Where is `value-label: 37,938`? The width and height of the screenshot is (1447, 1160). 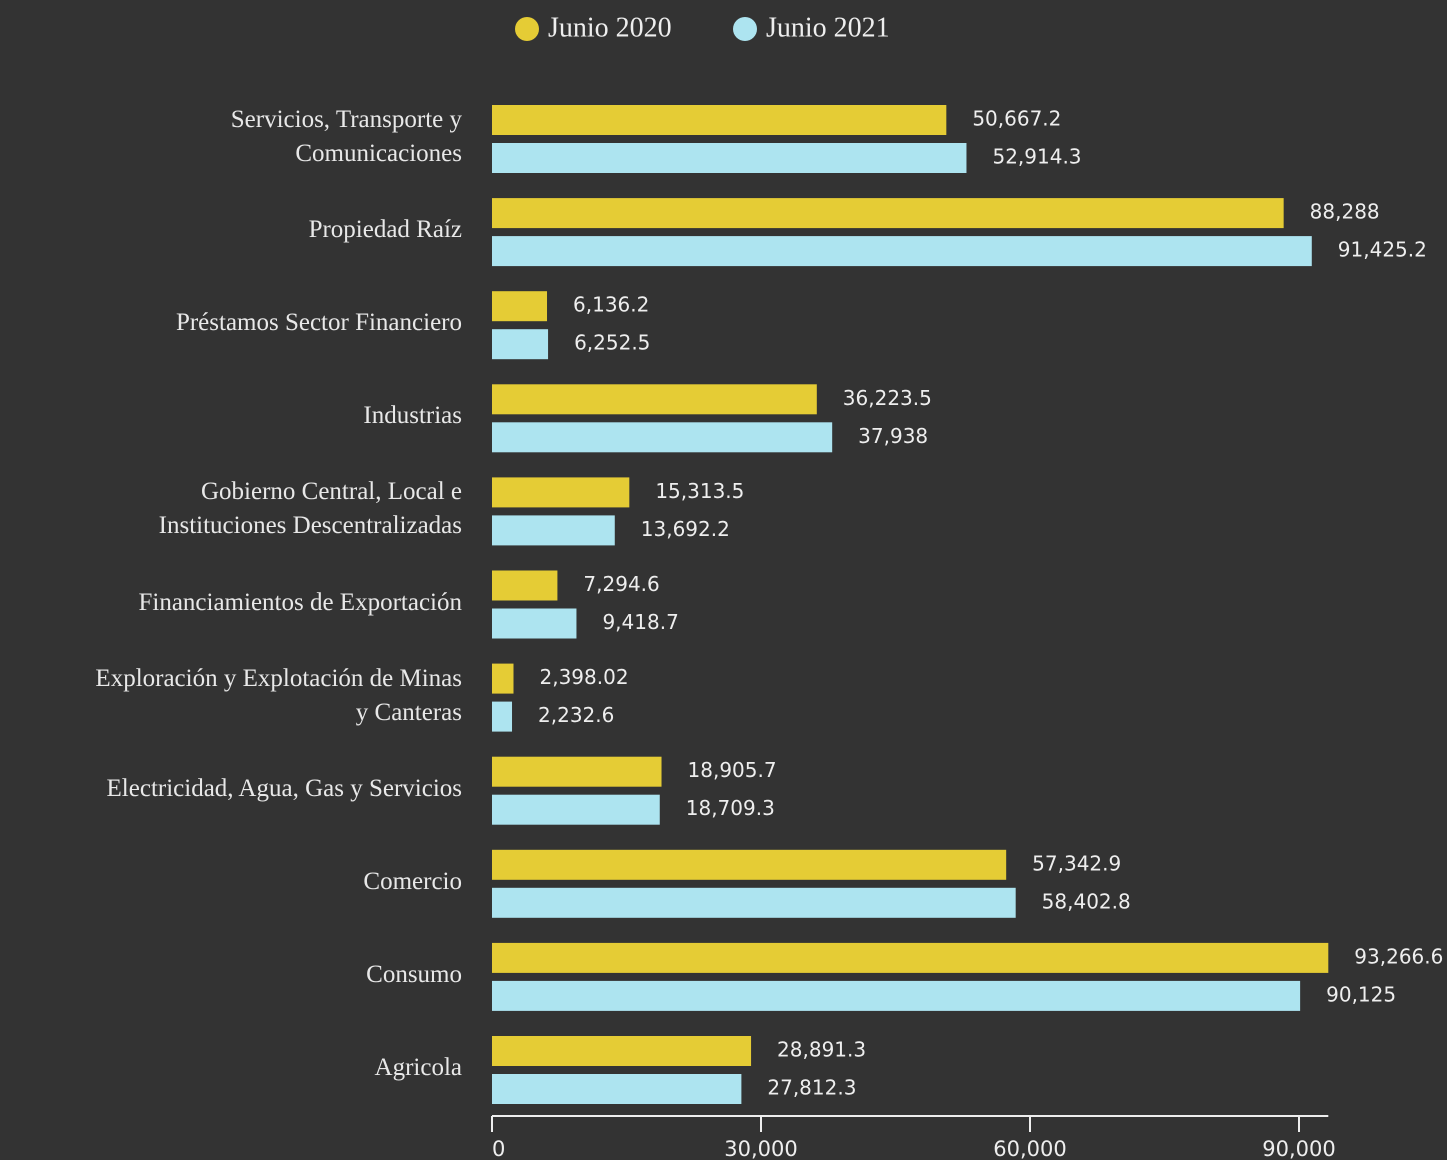
value-label: 37,938 is located at coordinates (893, 436).